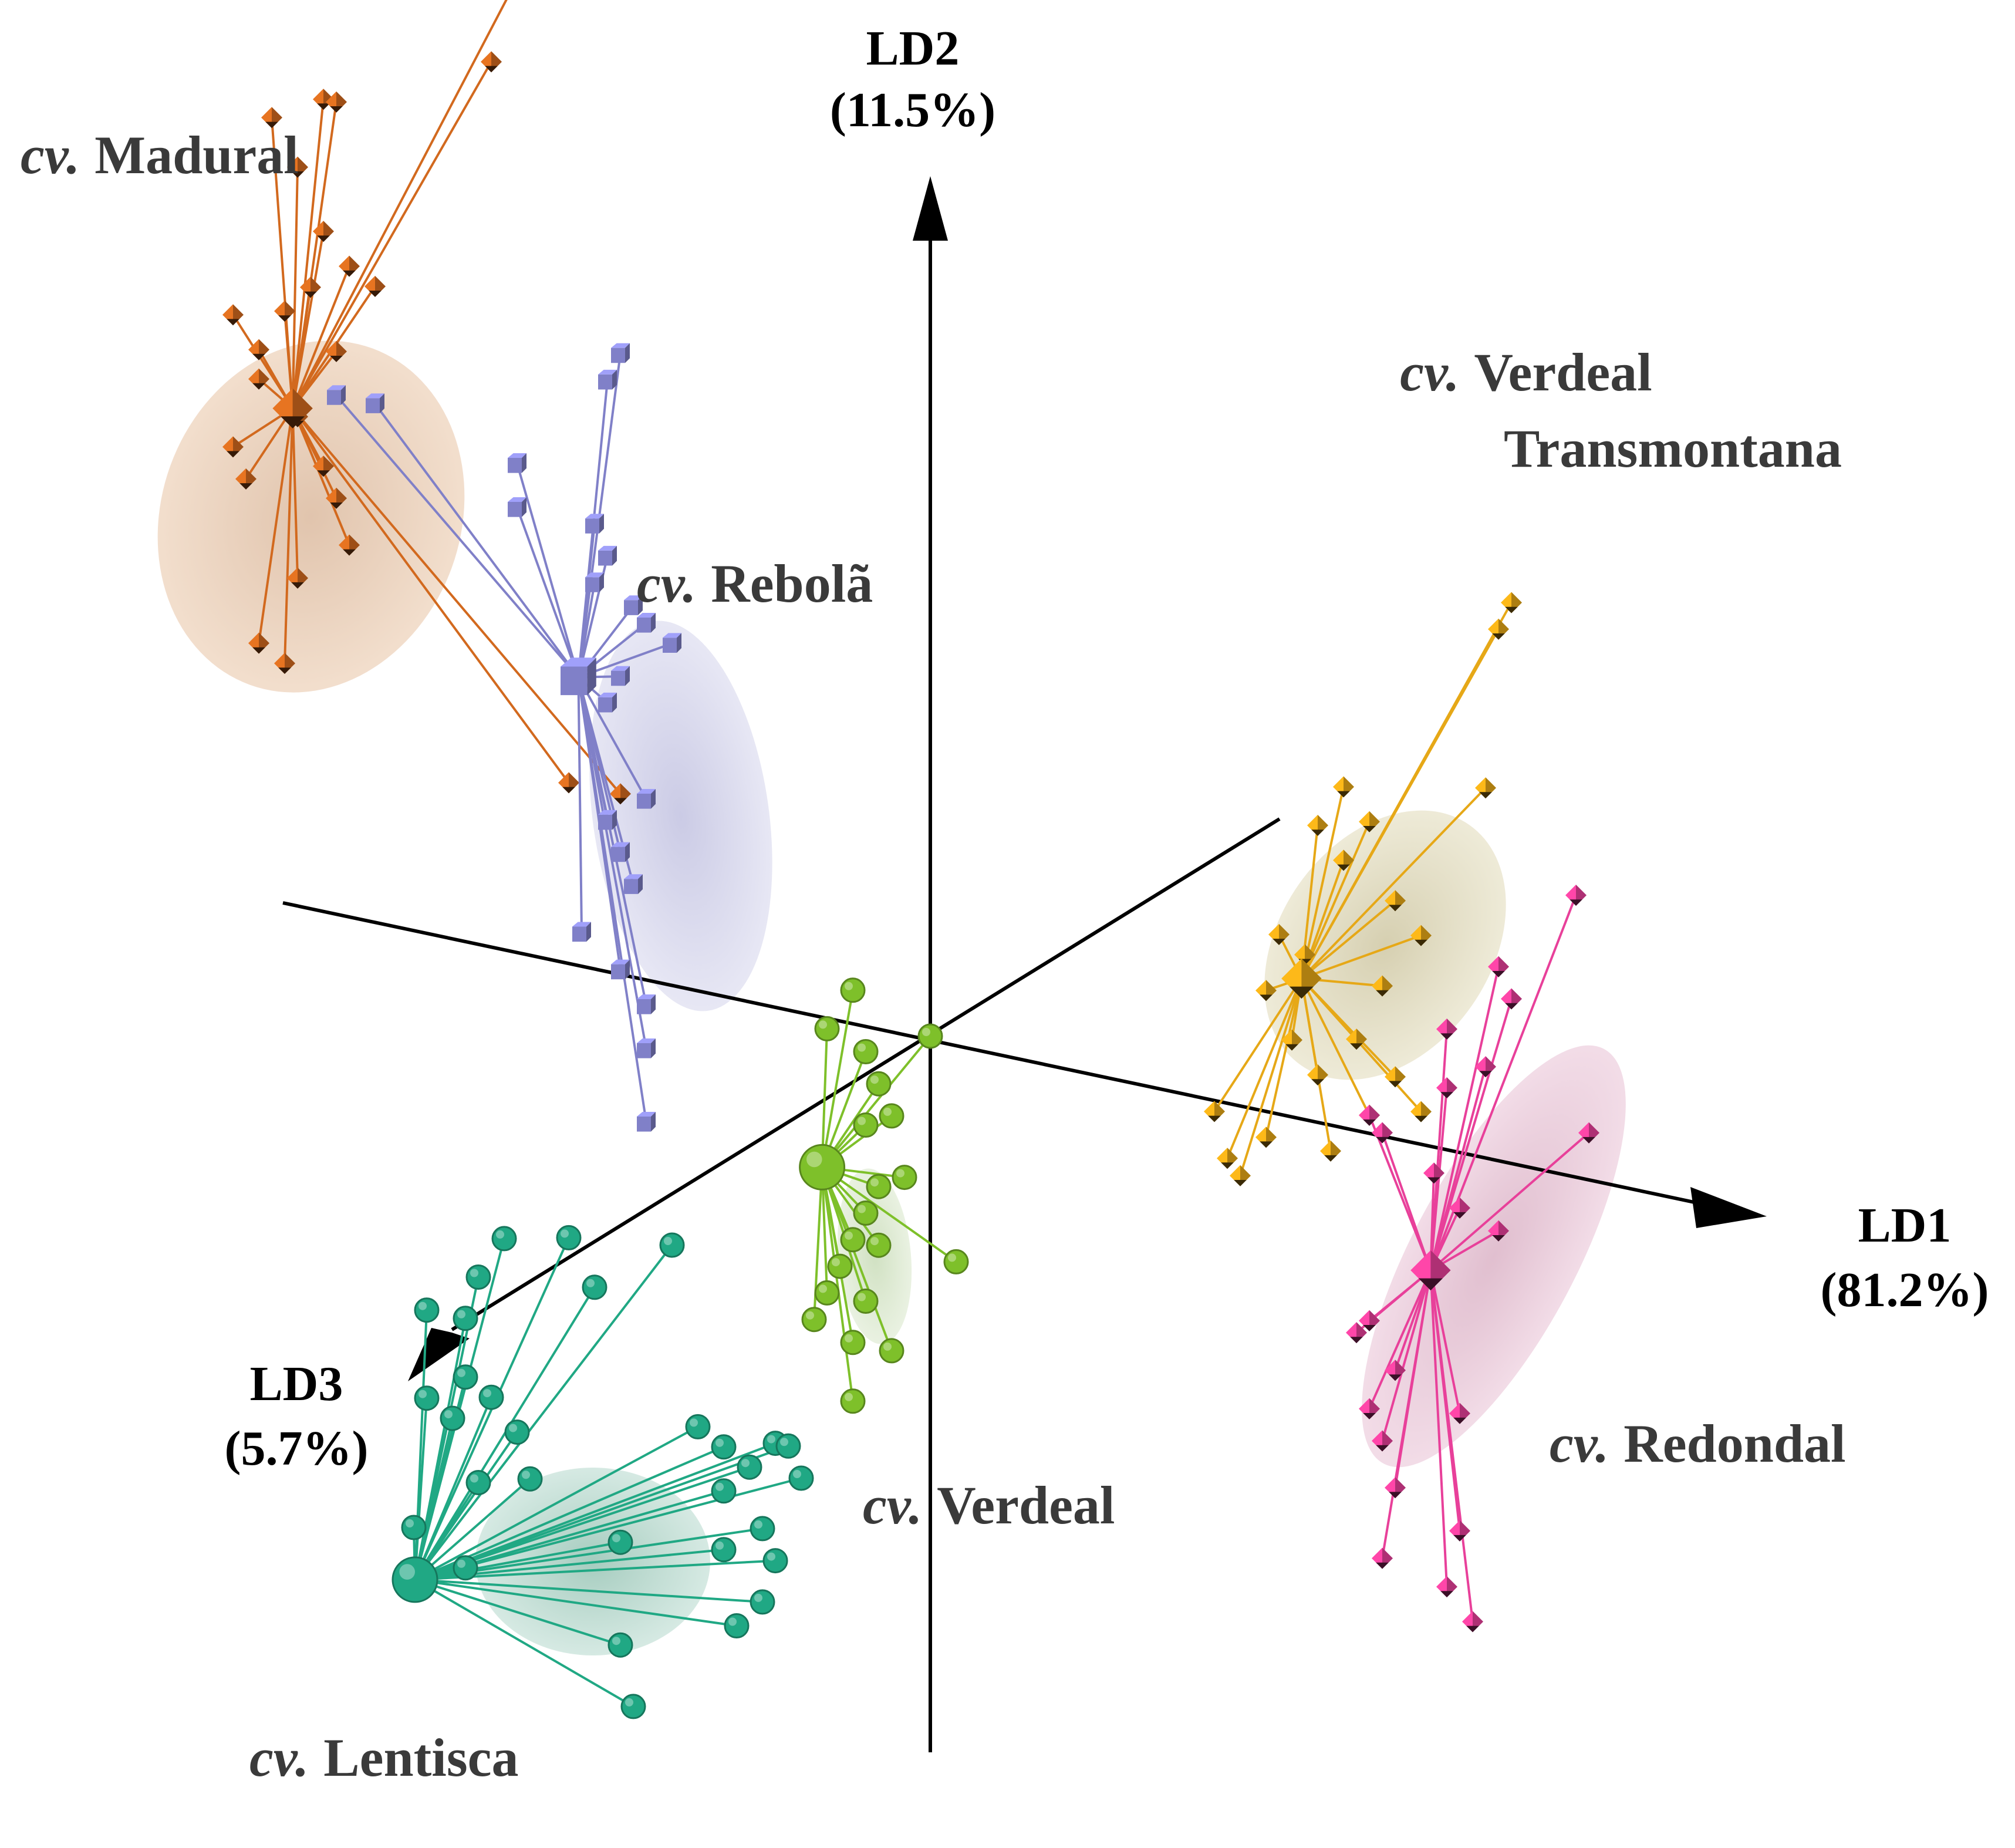 The height and width of the screenshot is (1848, 2015). Describe the element at coordinates (1905, 1225) in the screenshot. I see `ld1-axis-name: LD1` at that location.